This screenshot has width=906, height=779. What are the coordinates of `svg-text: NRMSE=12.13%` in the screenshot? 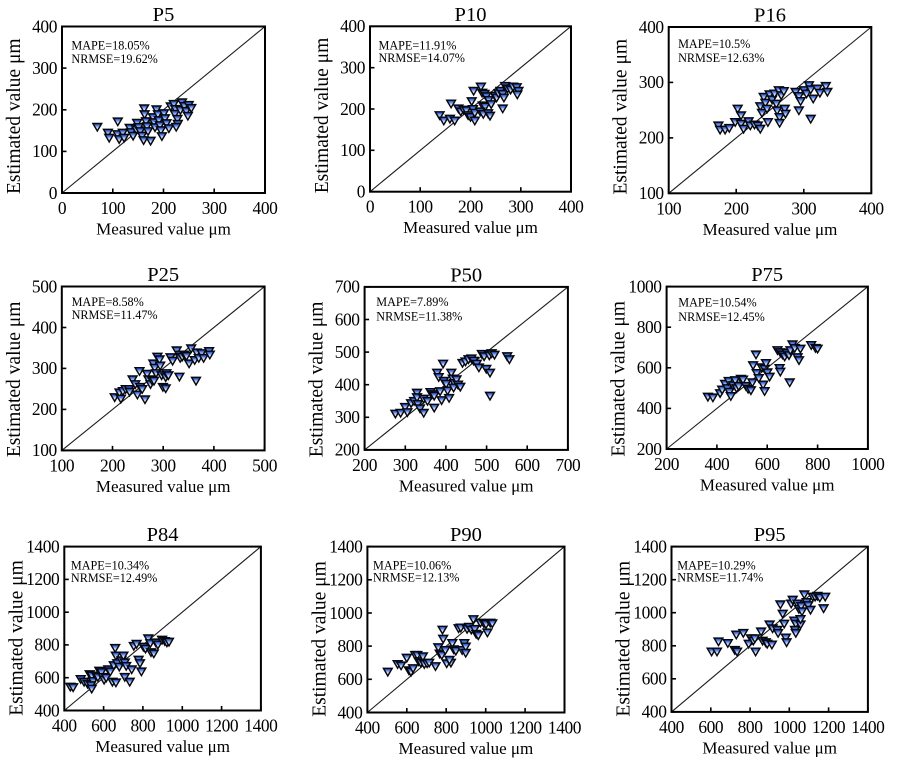 It's located at (416, 578).